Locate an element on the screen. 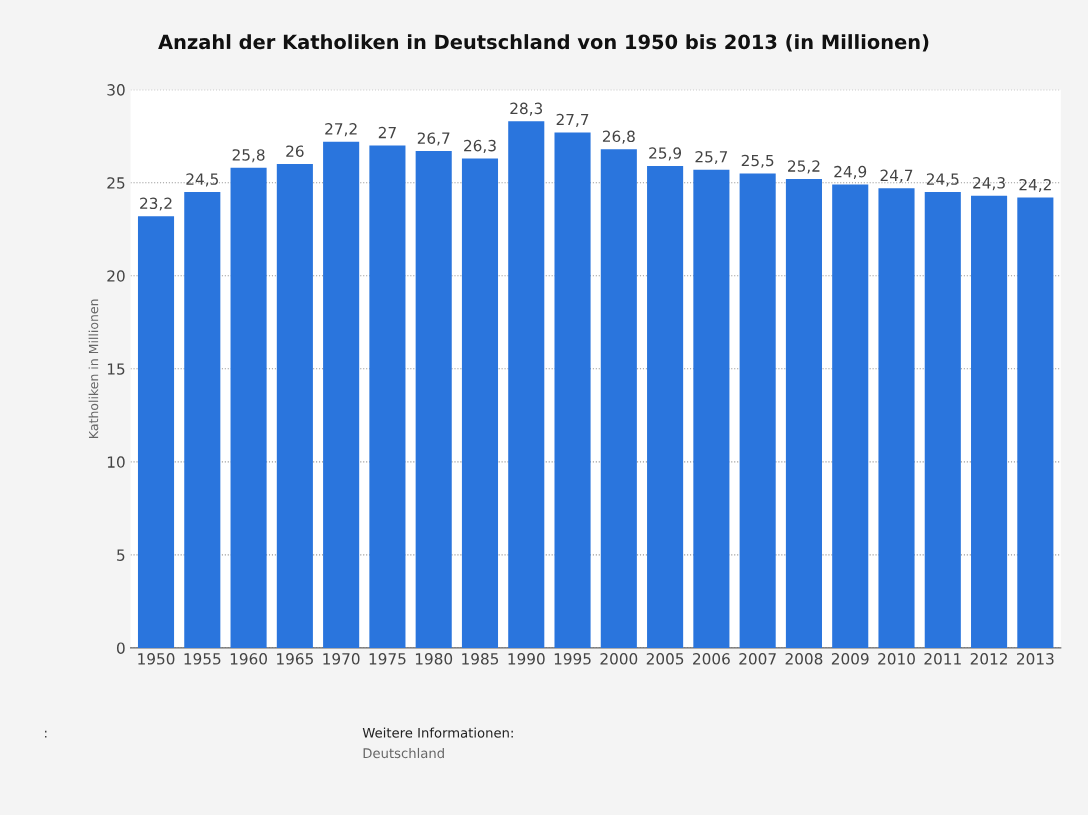 Image resolution: width=1088 pixels, height=815 pixels. y-tick-label: 25 is located at coordinates (116, 183).